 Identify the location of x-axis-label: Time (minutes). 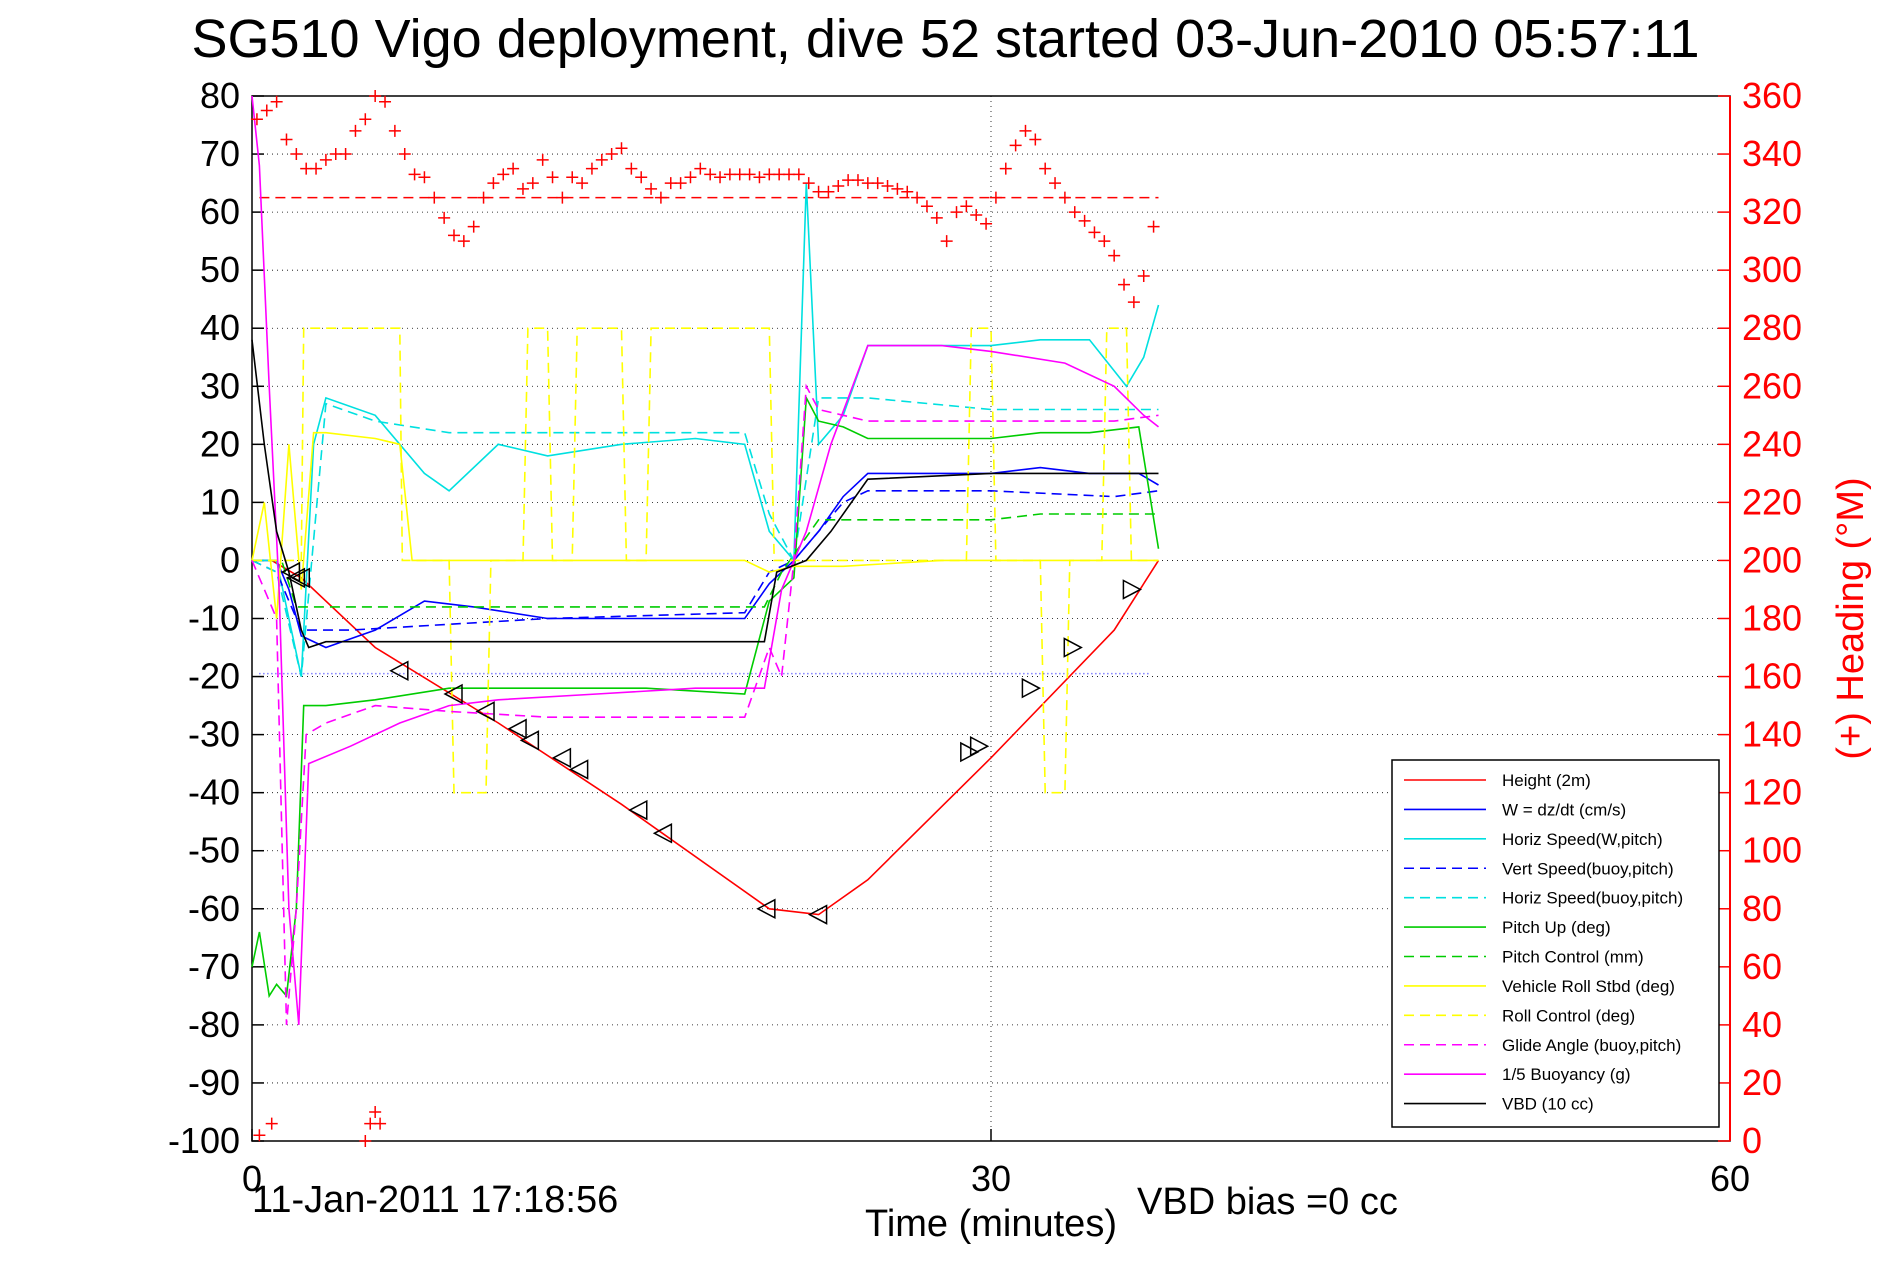
(991, 1224).